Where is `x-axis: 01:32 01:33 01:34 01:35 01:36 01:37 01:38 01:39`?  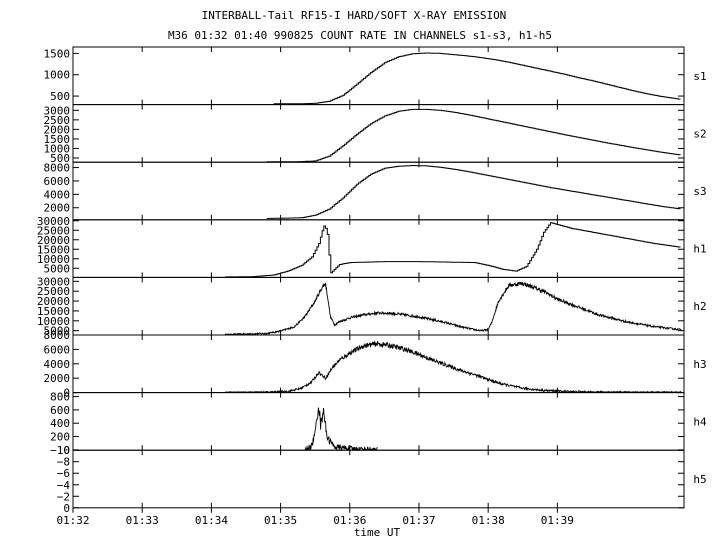
x-axis: 01:32 01:33 01:34 01:35 01:36 01:37 01:38 01:39 is located at coordinates (315, 517).